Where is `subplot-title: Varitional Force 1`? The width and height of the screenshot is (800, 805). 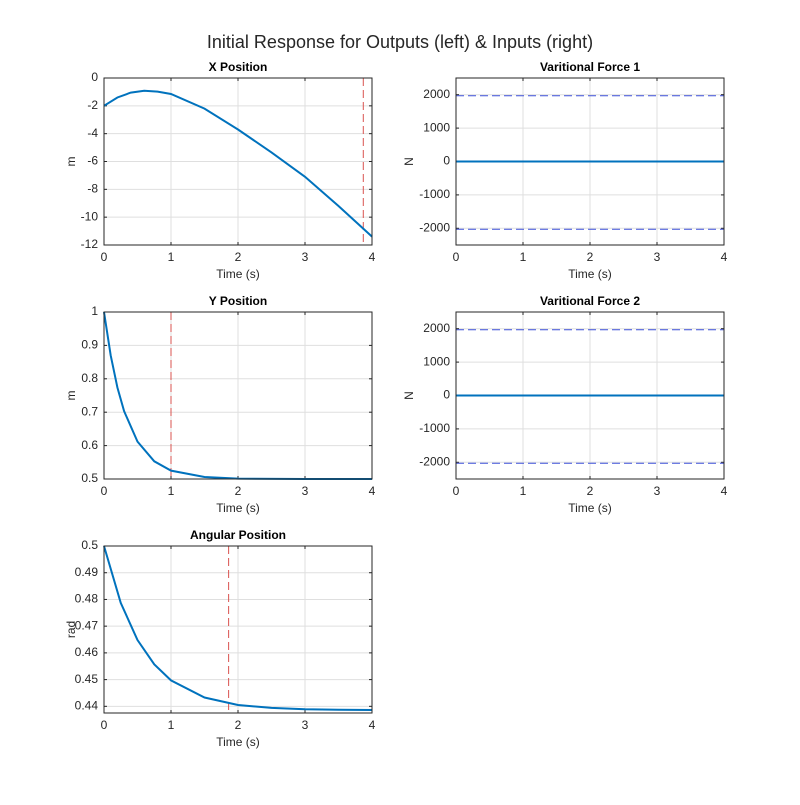
subplot-title: Varitional Force 1 is located at coordinates (590, 67).